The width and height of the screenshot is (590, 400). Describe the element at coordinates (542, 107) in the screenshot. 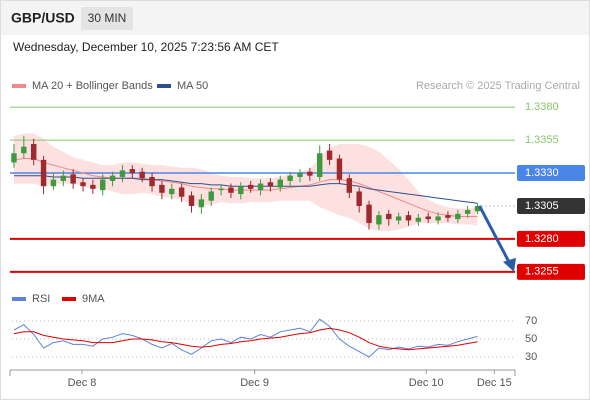

I see `level-label: 1.3380` at that location.